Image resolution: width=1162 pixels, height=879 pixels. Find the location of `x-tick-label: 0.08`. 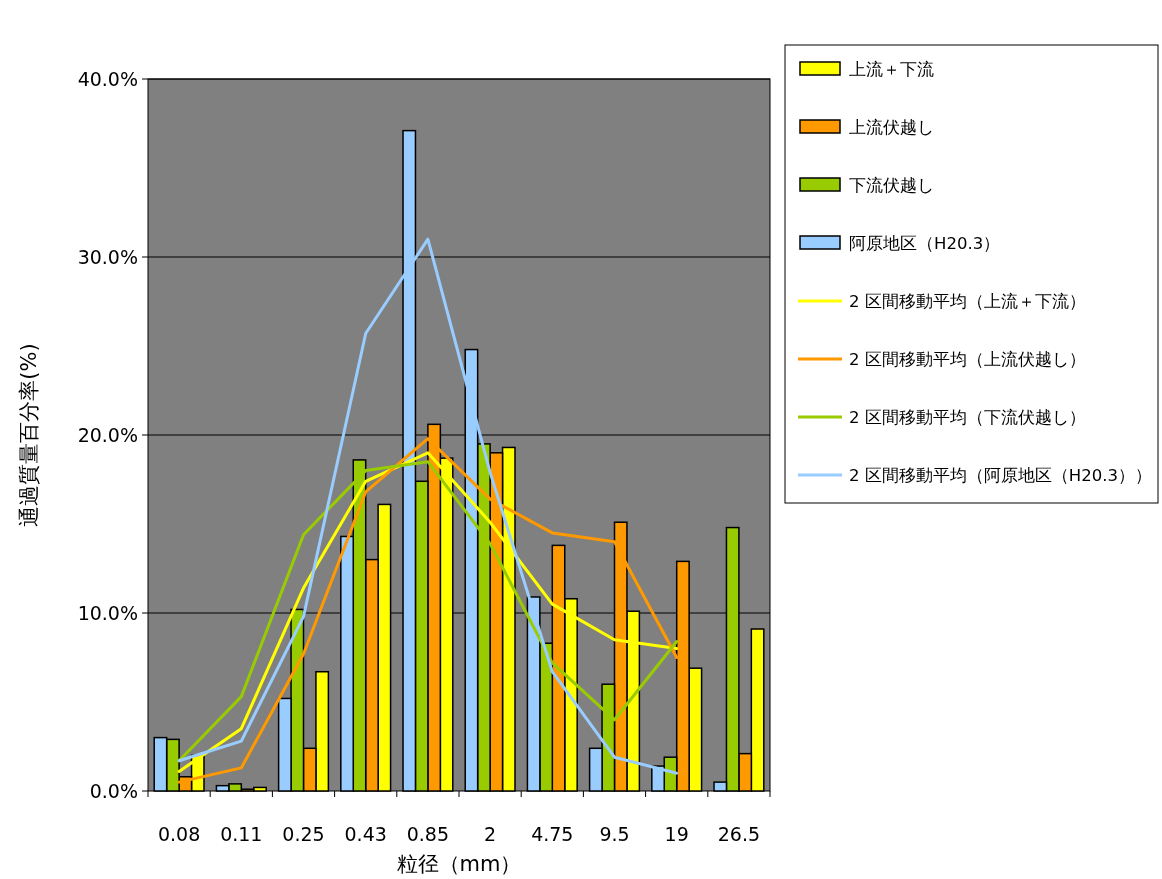

x-tick-label: 0.08 is located at coordinates (179, 834).